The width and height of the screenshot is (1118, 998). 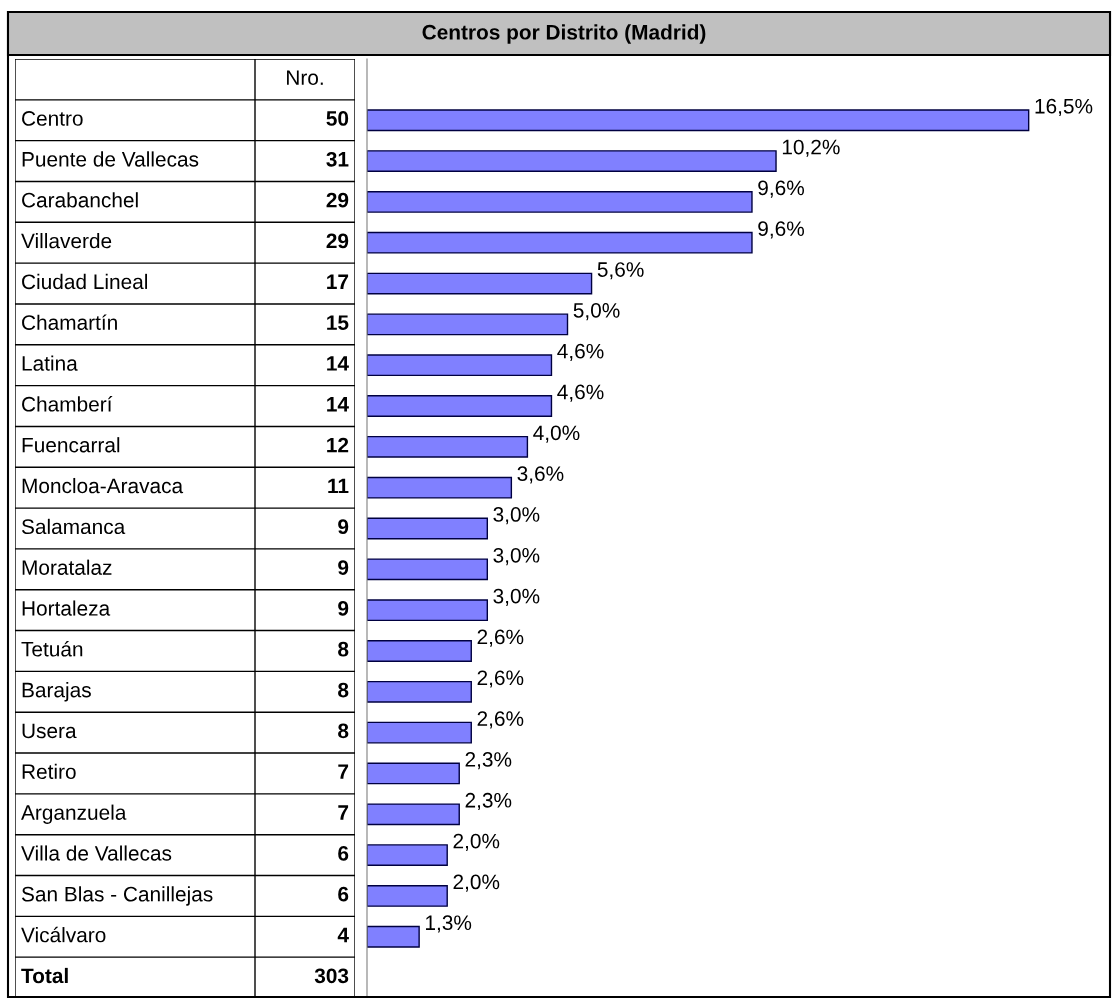 I want to click on category-label: Fuencarral, so click(x=71, y=445).